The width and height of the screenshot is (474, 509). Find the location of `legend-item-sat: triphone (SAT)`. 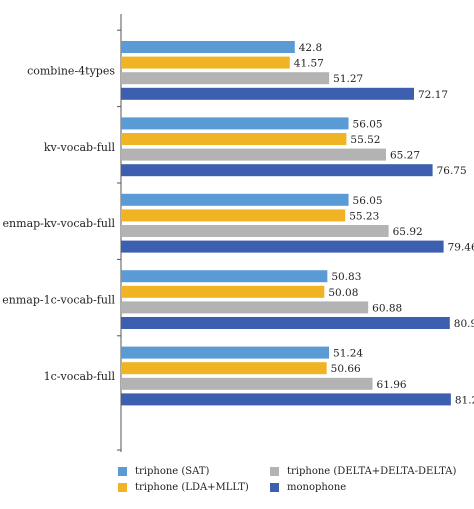

legend-item-sat: triphone (SAT) is located at coordinates (163, 471).